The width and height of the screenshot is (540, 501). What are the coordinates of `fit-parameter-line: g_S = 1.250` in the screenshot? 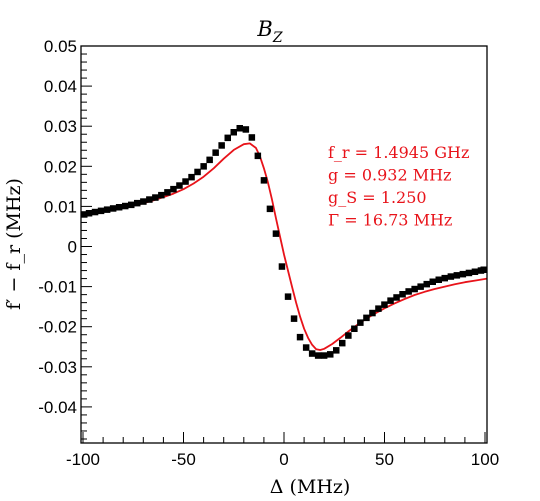 It's located at (377, 197).